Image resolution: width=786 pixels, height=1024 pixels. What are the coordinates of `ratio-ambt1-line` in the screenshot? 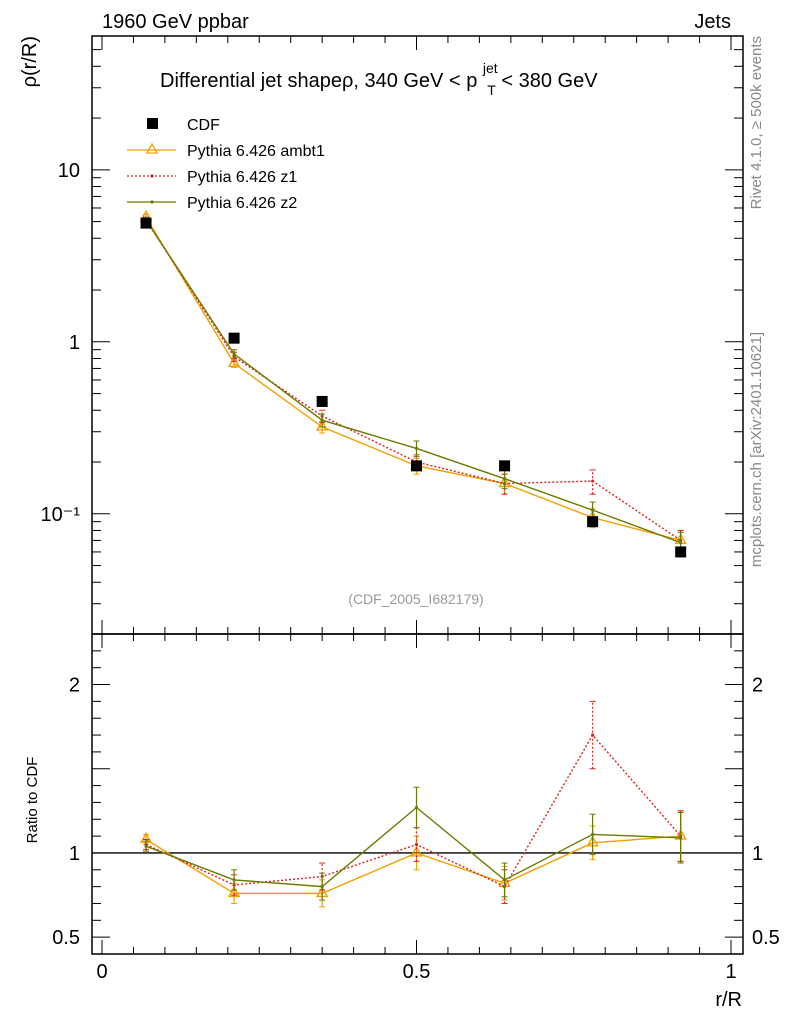 It's located at (413, 865).